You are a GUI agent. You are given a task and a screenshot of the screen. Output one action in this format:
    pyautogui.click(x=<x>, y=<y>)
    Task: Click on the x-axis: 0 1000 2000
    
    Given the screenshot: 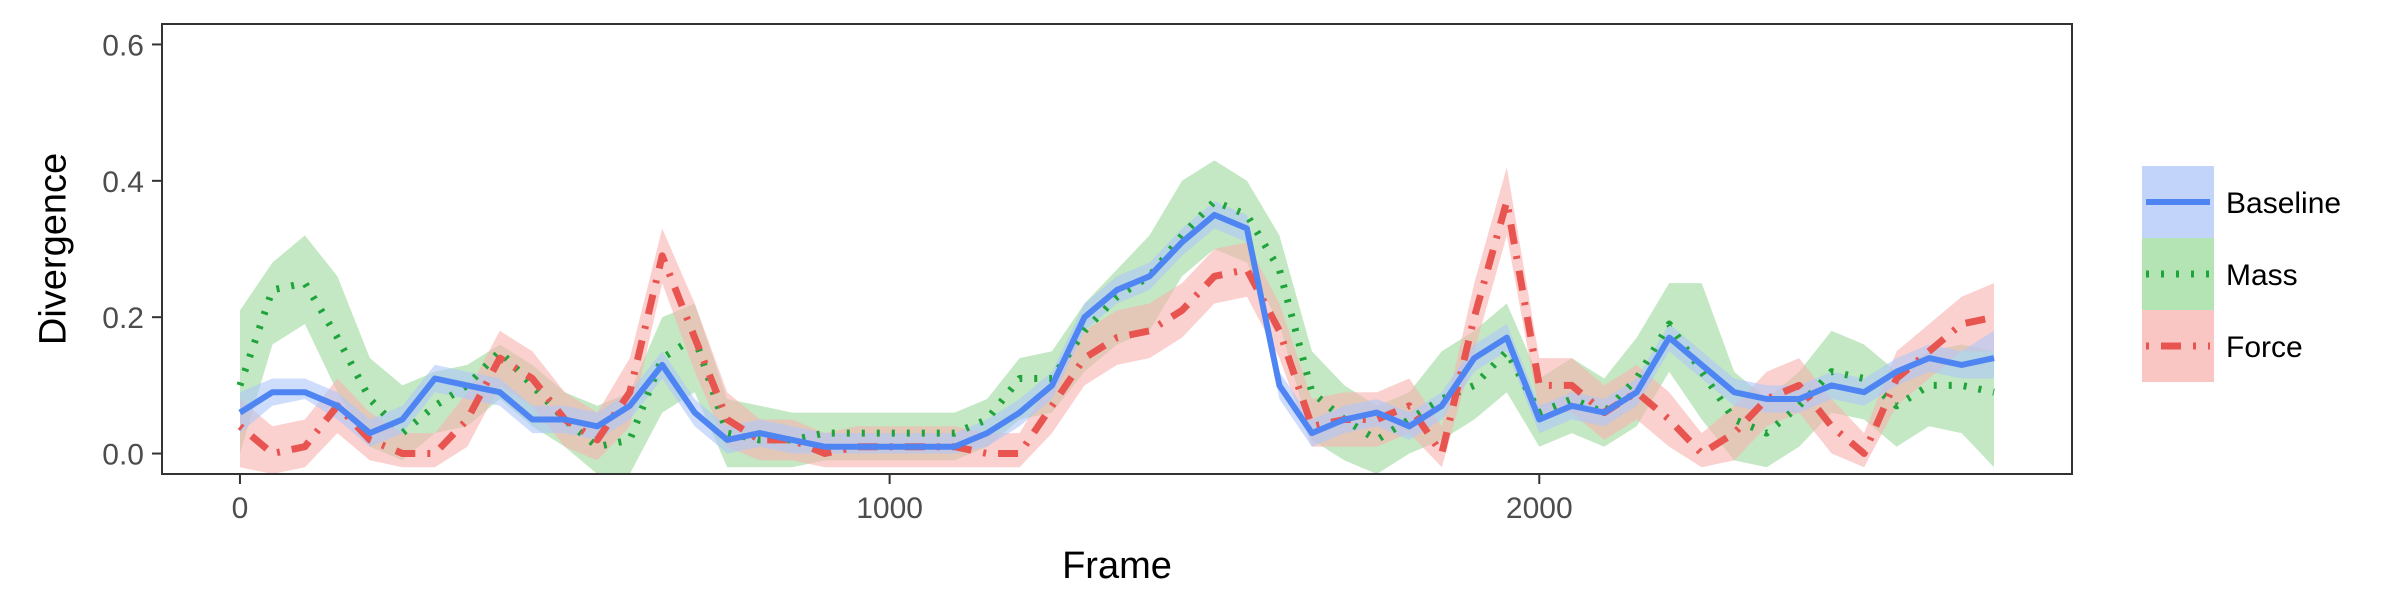 What is the action you would take?
    pyautogui.click(x=902, y=499)
    